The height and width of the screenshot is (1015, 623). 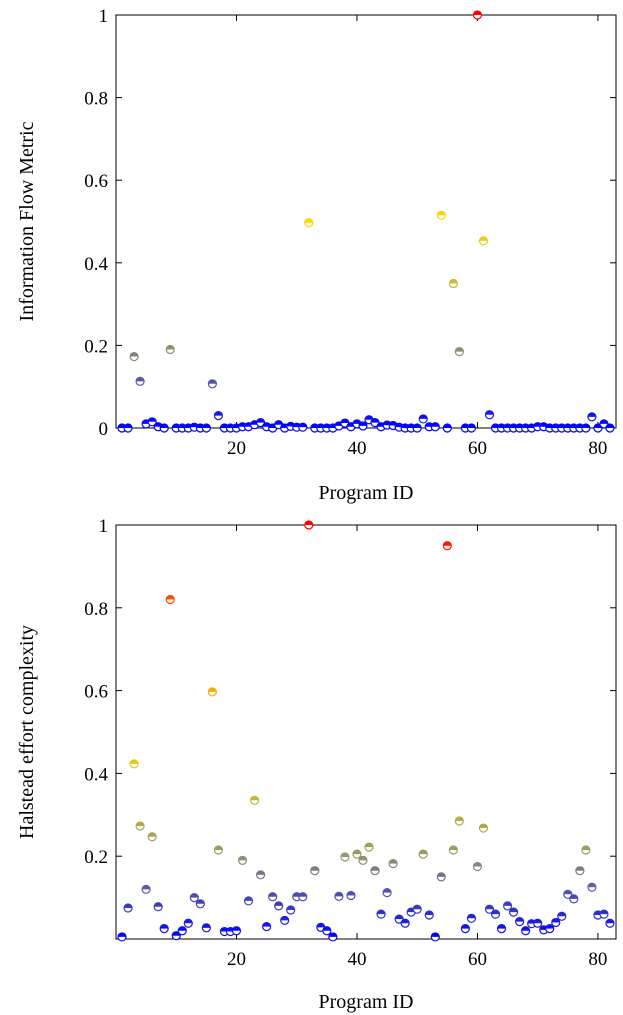 What do you see at coordinates (366, 1002) in the screenshot?
I see `x-axis-label-2: Program ID` at bounding box center [366, 1002].